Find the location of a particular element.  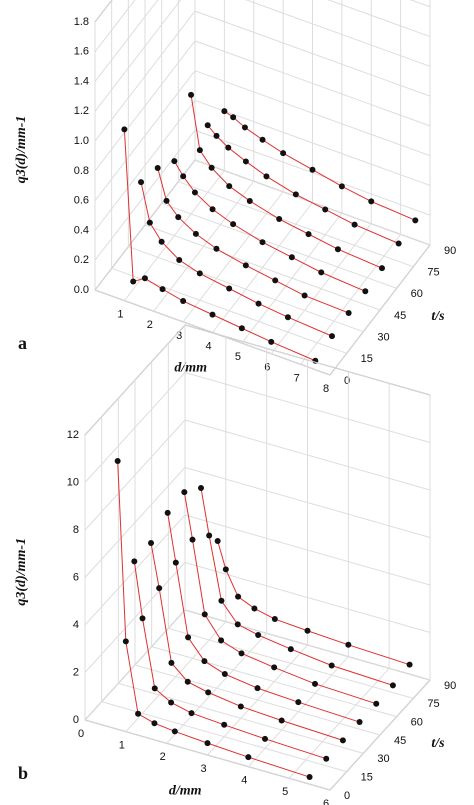

z-tick-label: 0 is located at coordinates (76, 720).